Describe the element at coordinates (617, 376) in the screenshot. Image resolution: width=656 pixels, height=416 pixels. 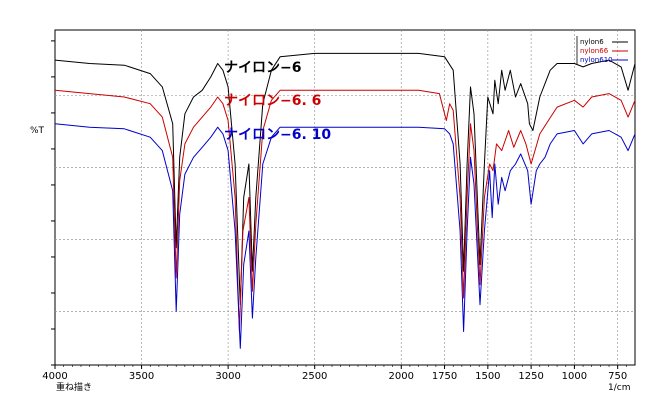
I see `x-tick-label: 750` at that location.